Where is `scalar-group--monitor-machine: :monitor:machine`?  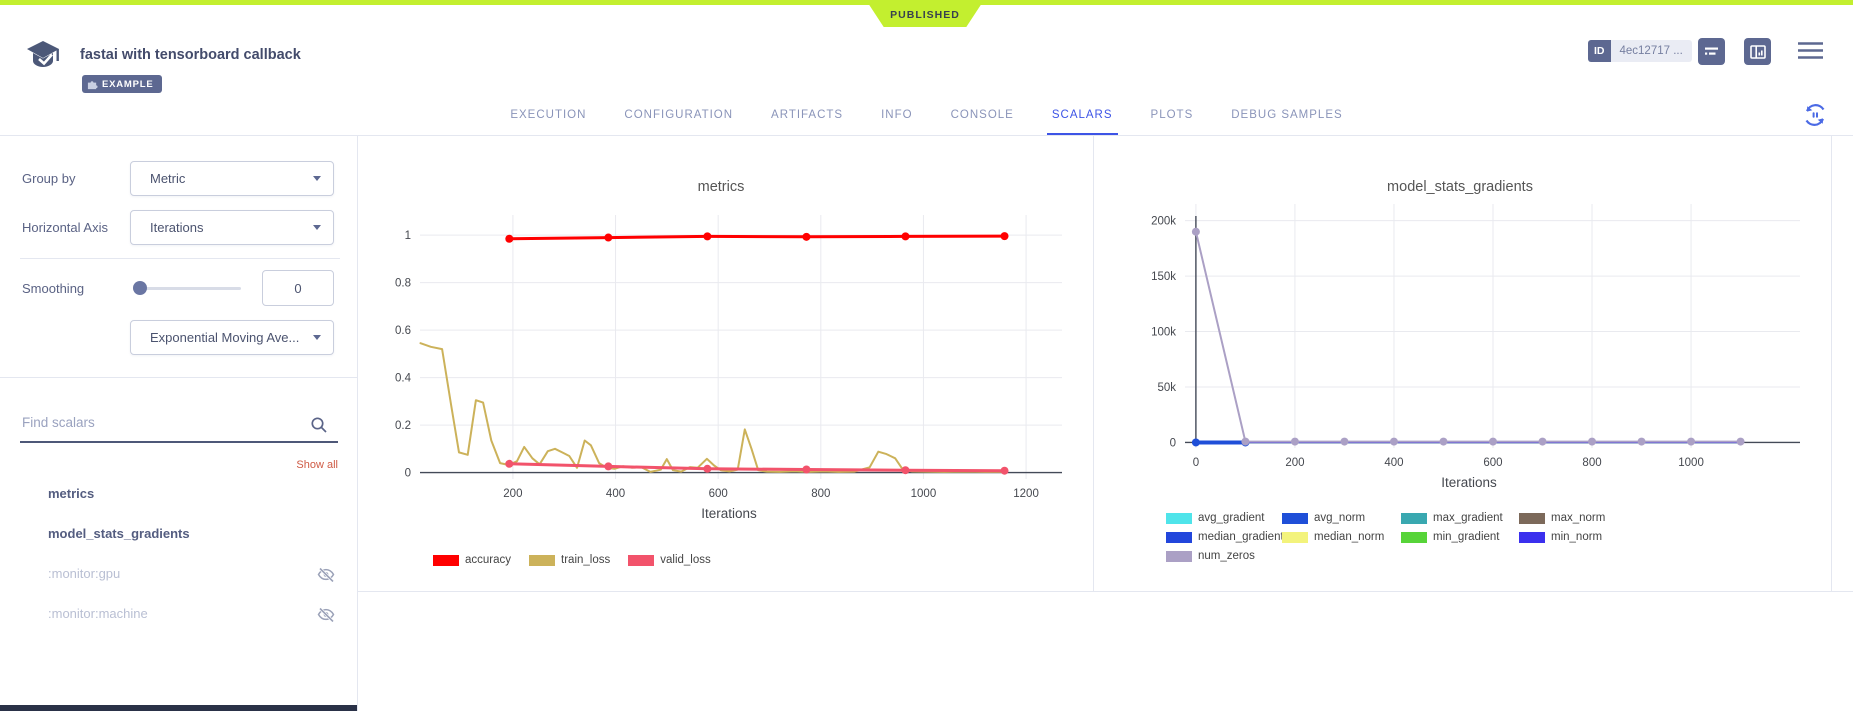 scalar-group--monitor-machine: :monitor:machine is located at coordinates (98, 613).